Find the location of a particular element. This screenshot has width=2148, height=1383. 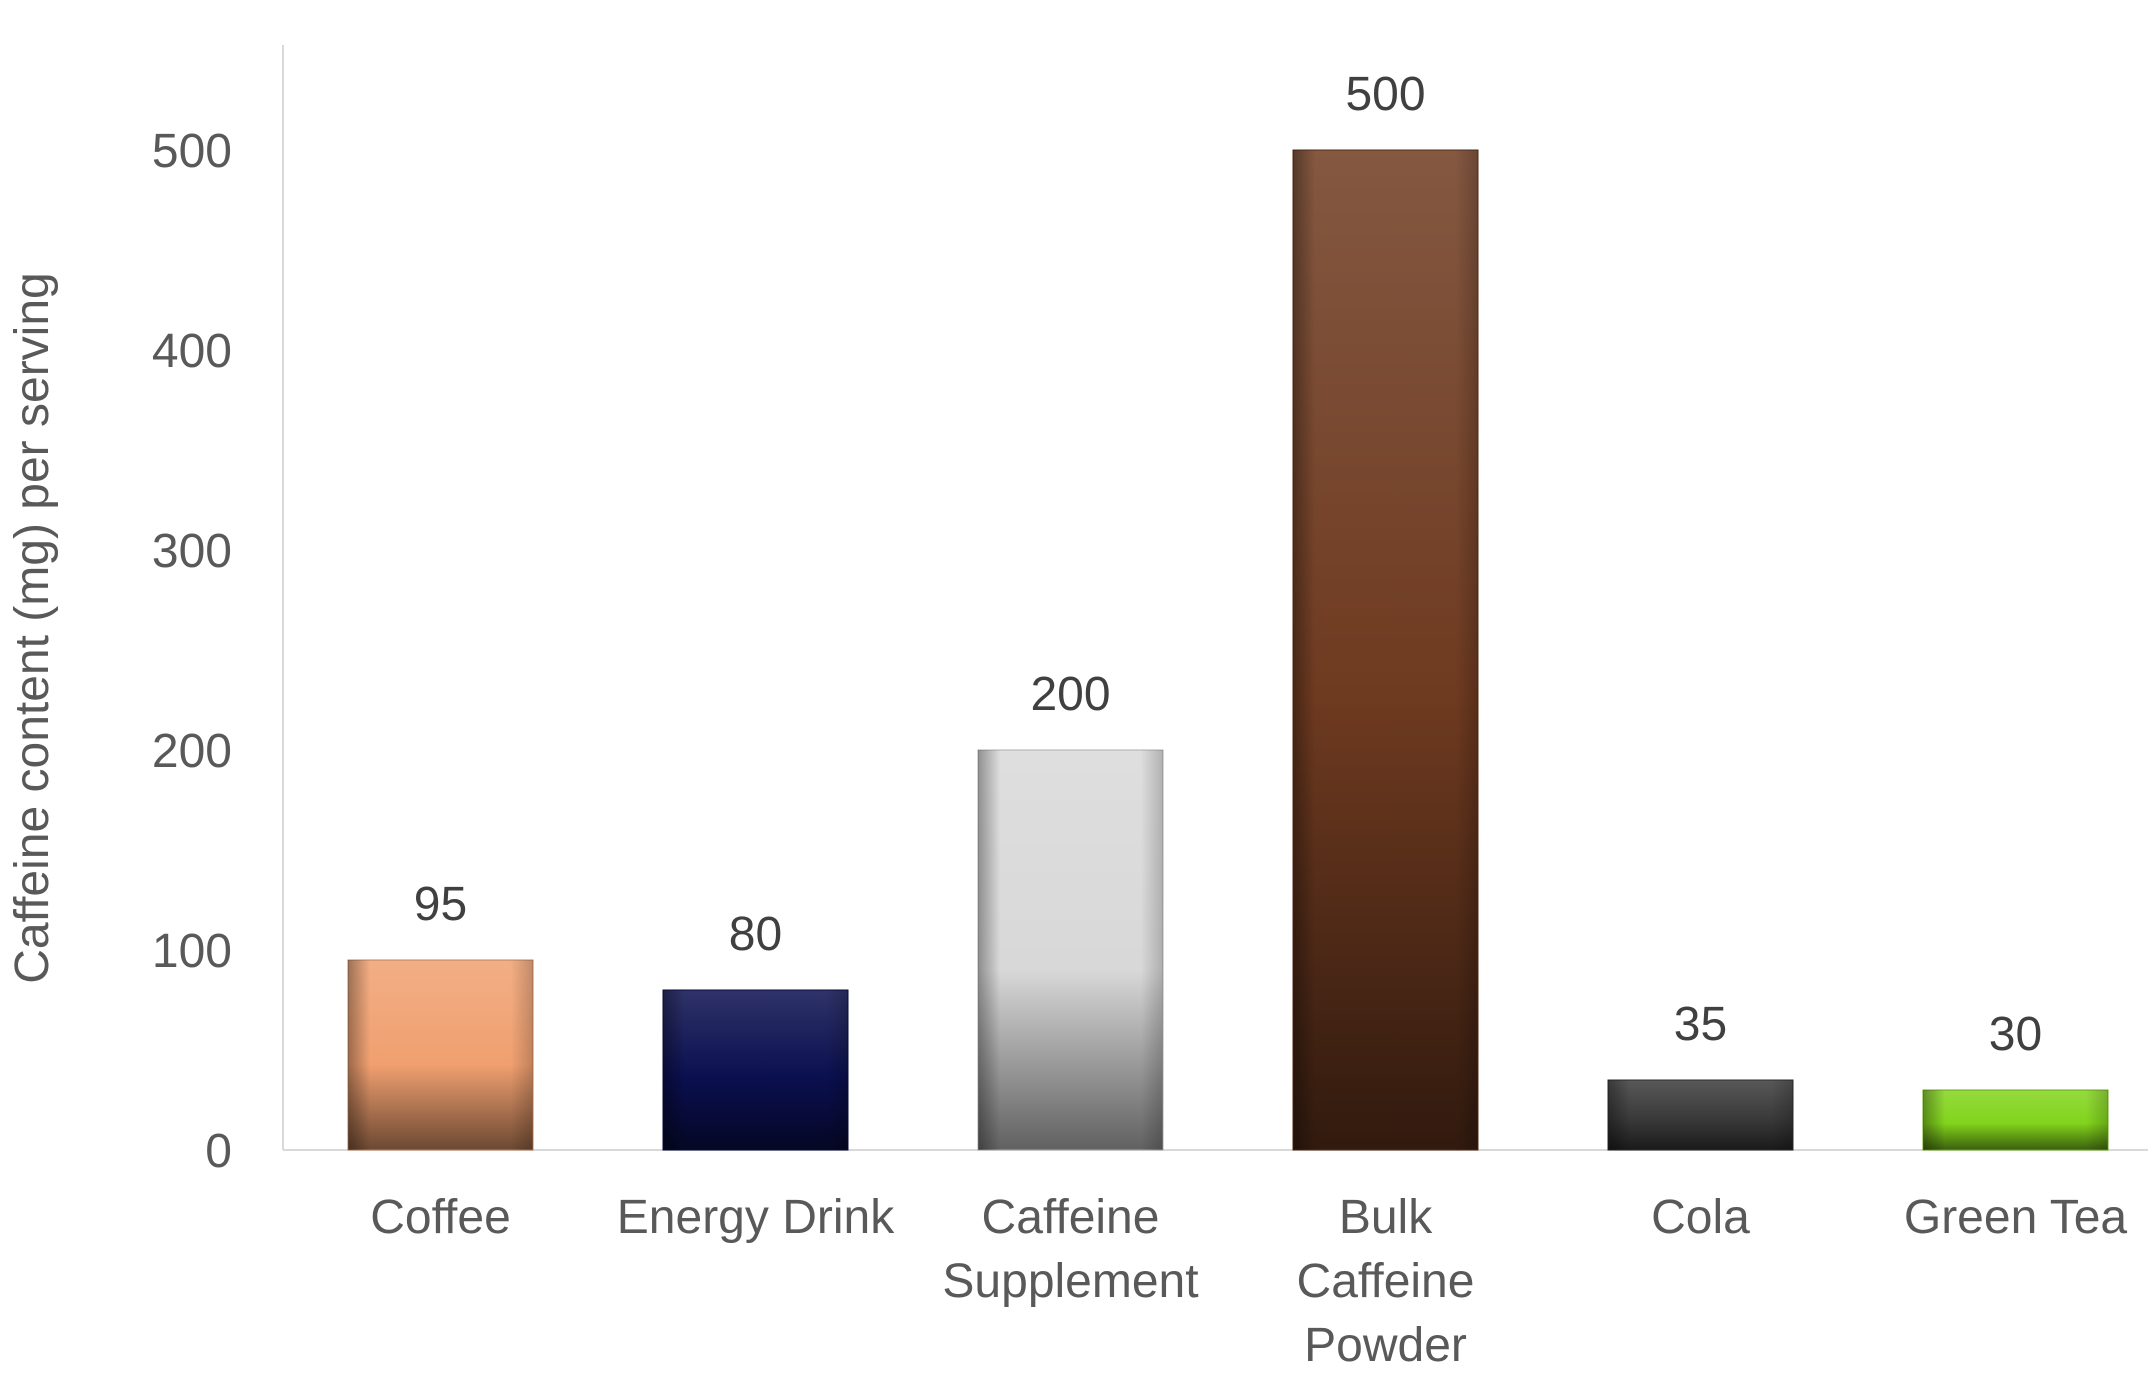

data-label: 500 is located at coordinates (1385, 94).